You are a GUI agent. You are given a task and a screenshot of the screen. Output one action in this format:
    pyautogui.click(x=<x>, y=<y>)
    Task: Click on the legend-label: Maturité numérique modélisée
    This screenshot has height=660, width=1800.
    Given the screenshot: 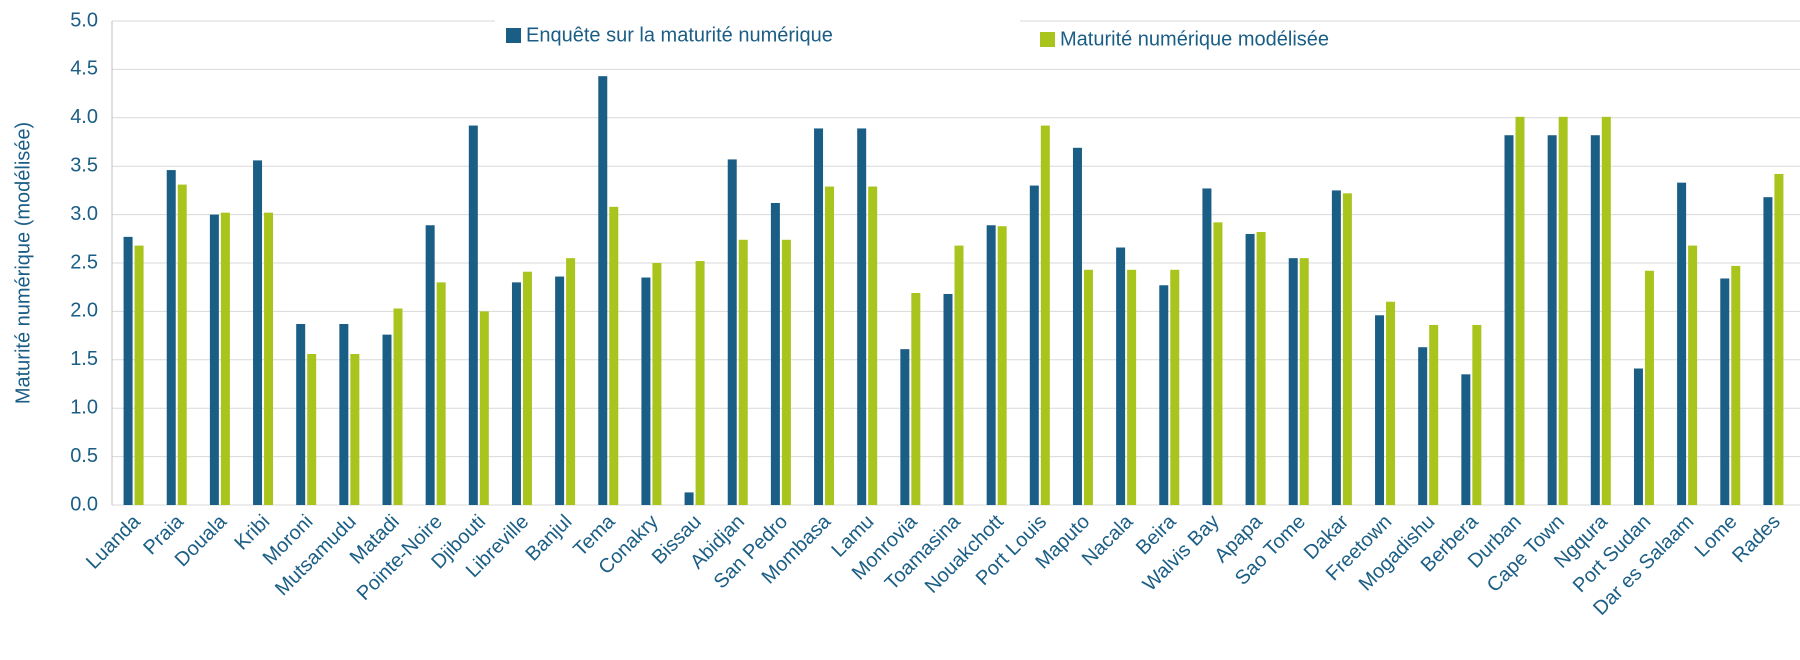 What is the action you would take?
    pyautogui.click(x=1194, y=39)
    